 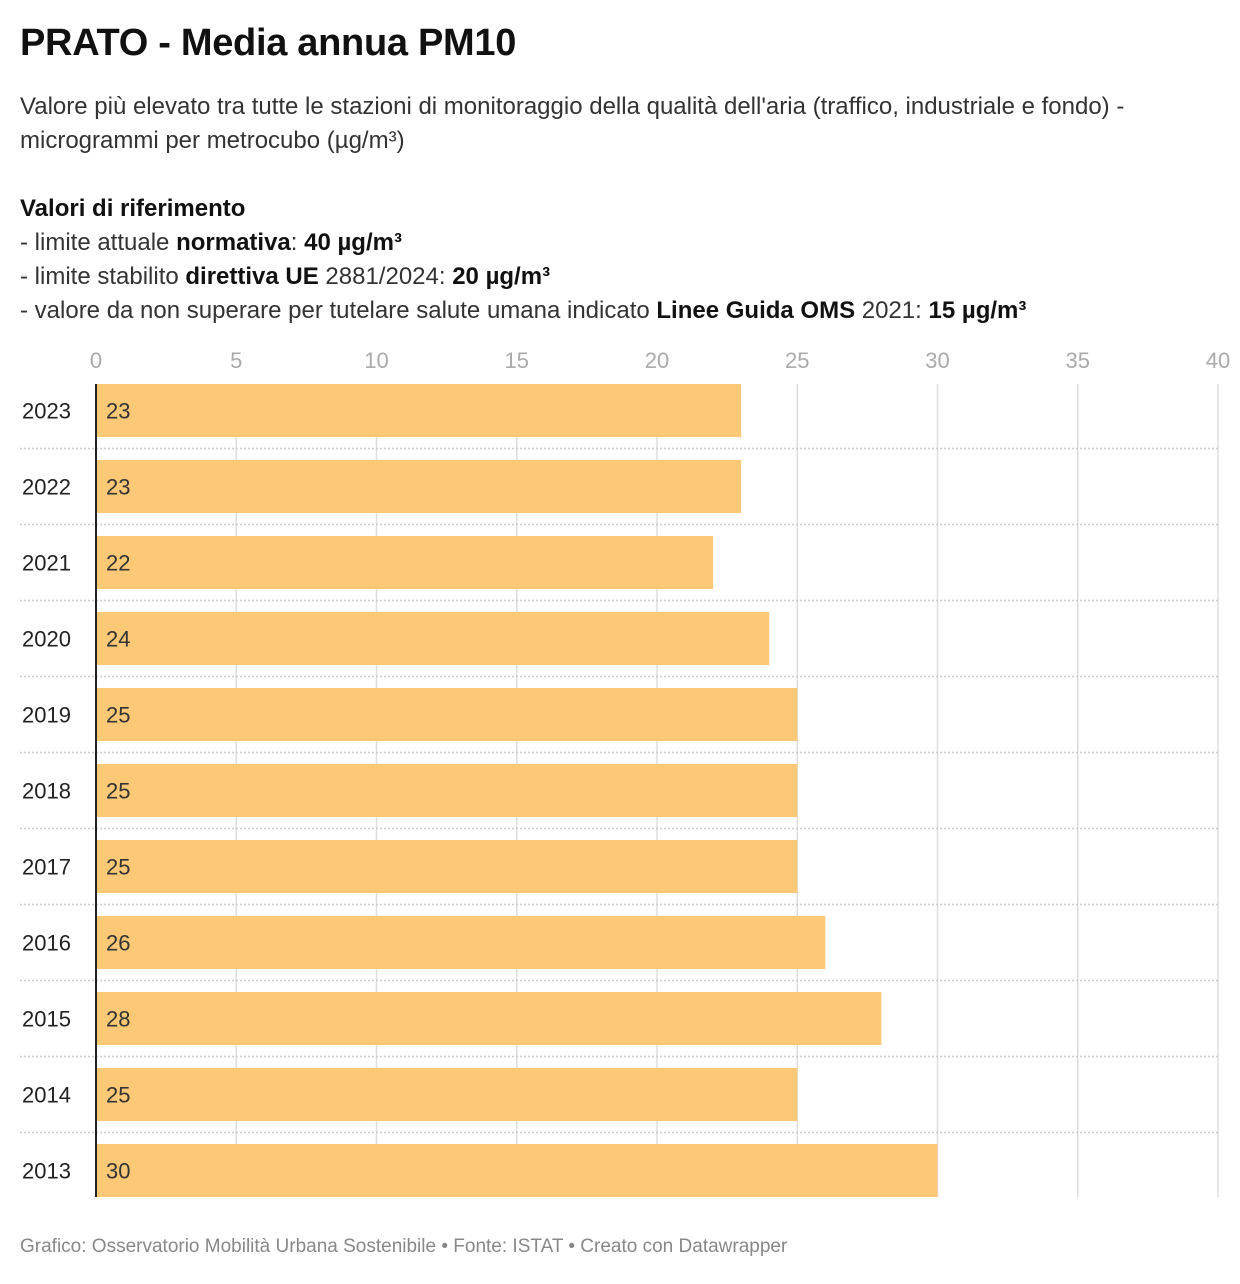 What do you see at coordinates (797, 360) in the screenshot?
I see `x-tick-label: 25` at bounding box center [797, 360].